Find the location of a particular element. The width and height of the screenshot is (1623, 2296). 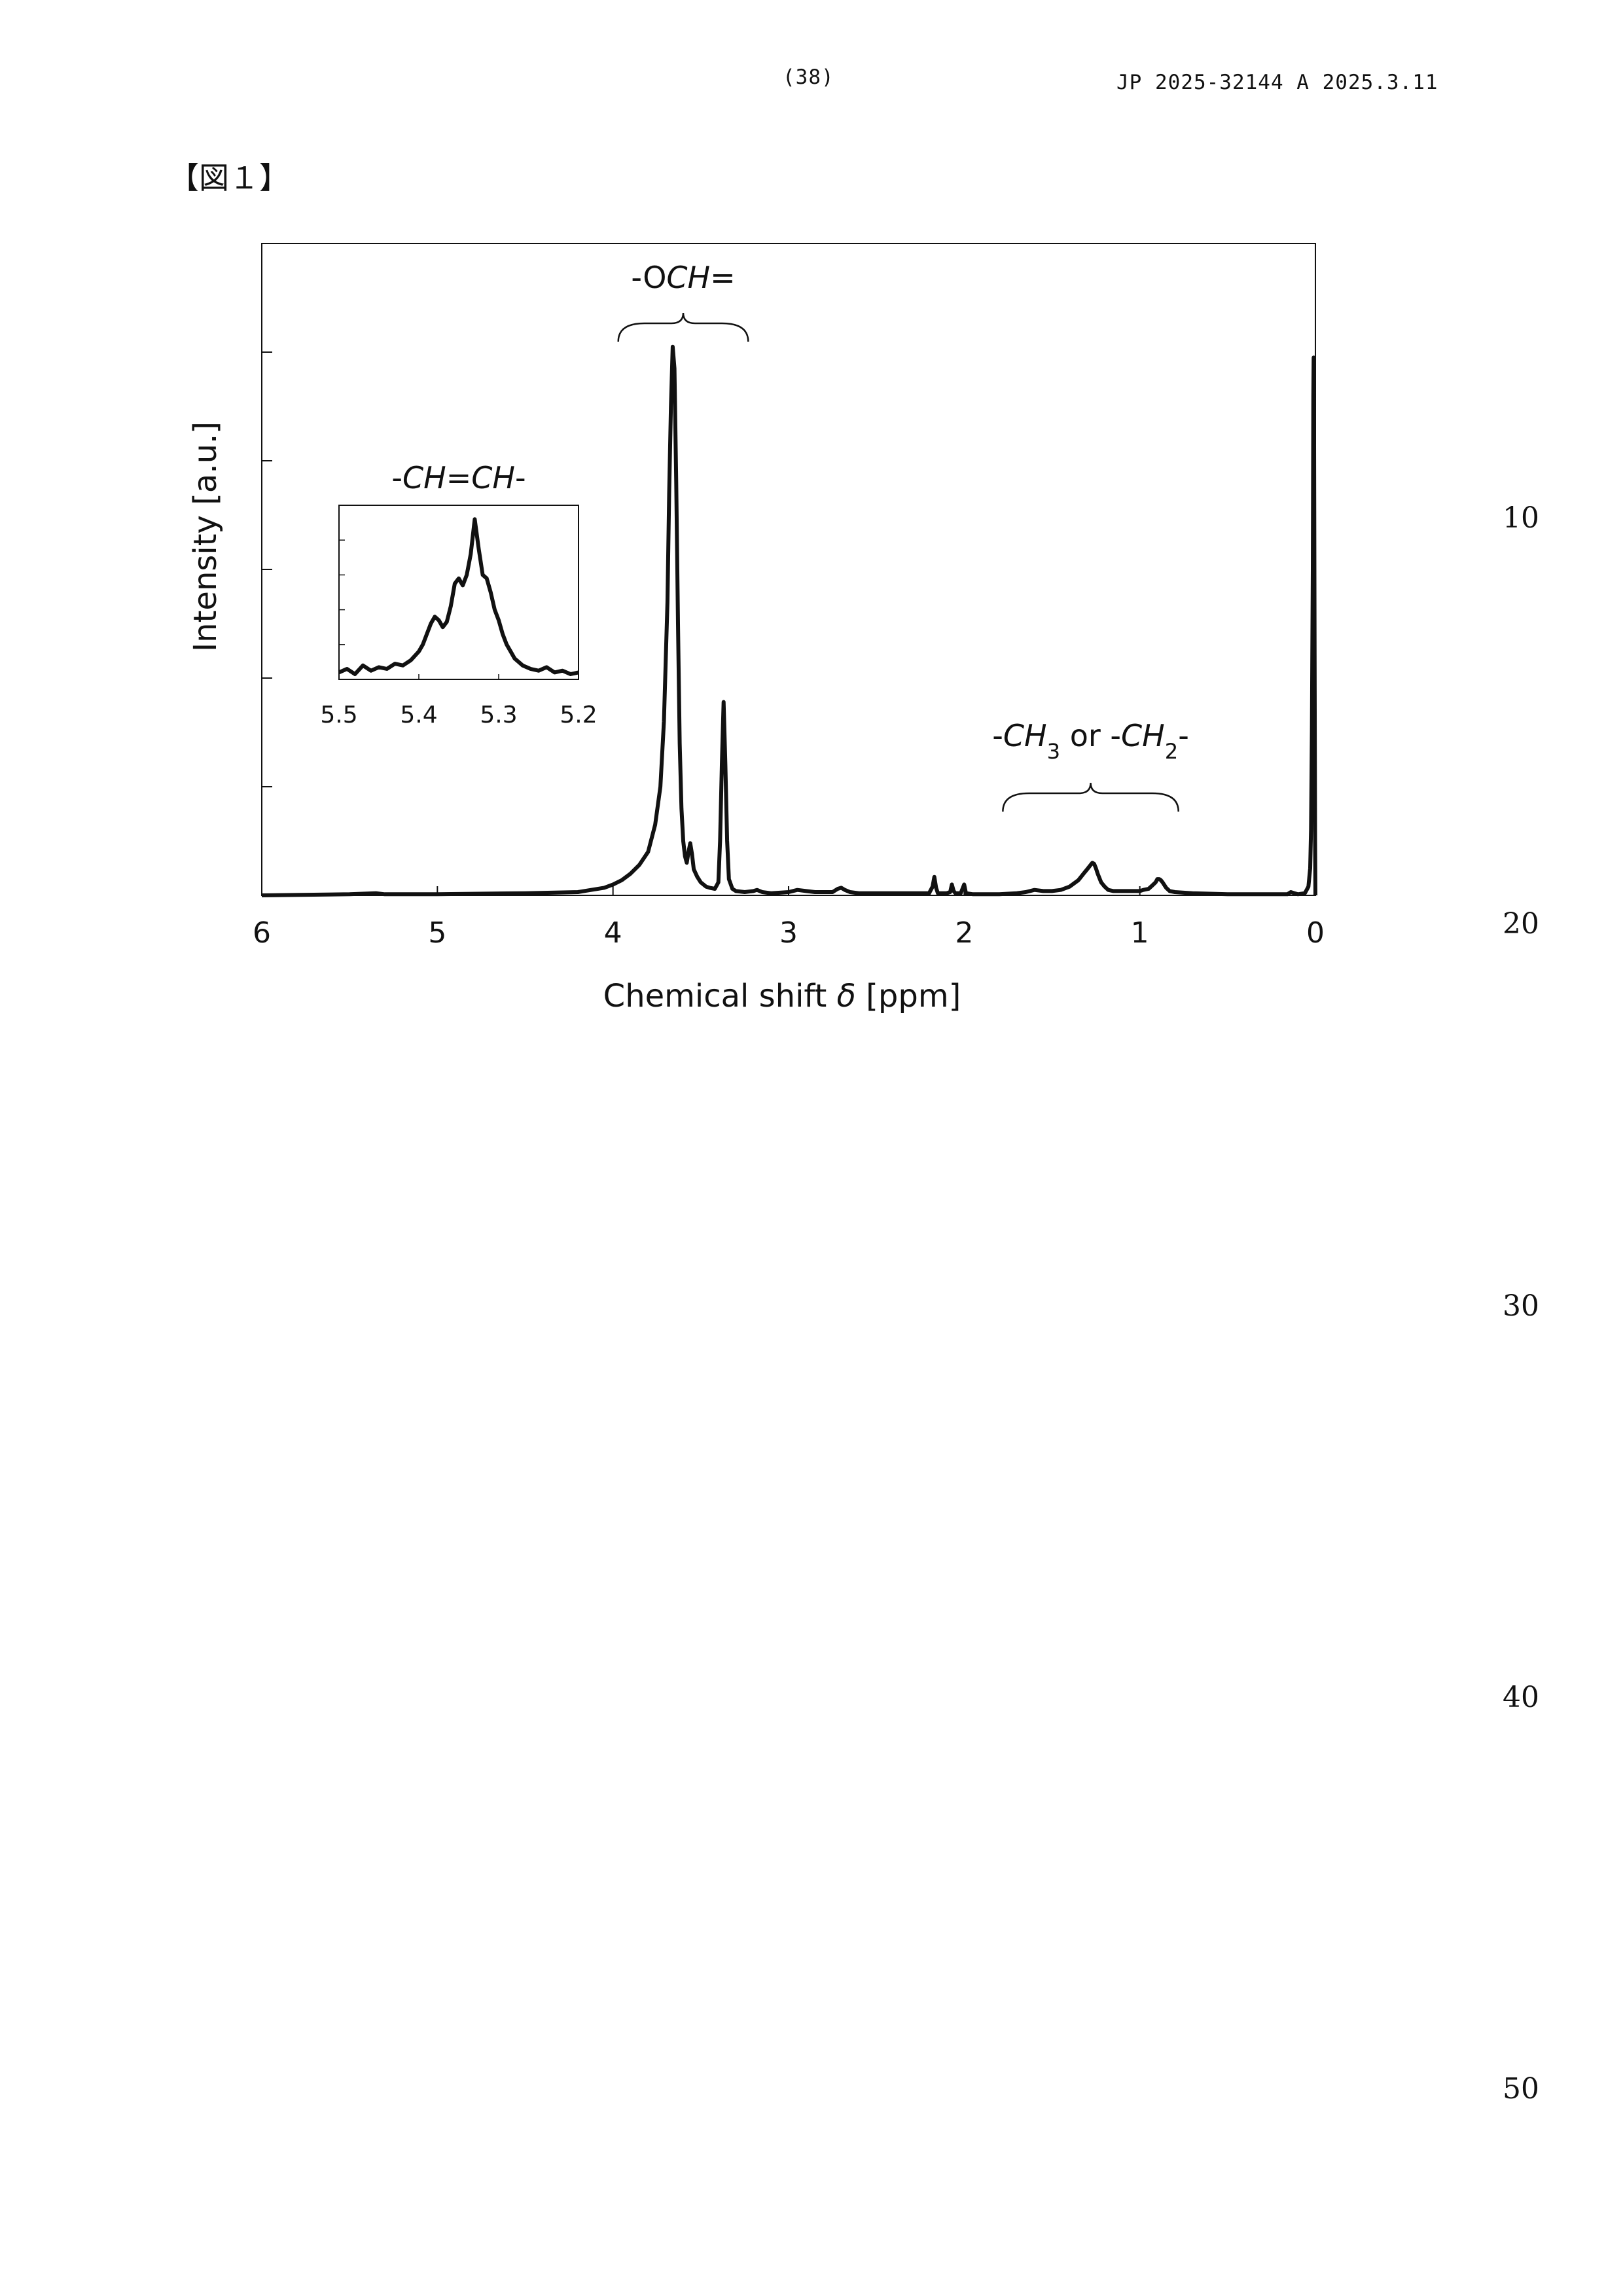

inset-title: -CH=CH- is located at coordinates (458, 477).